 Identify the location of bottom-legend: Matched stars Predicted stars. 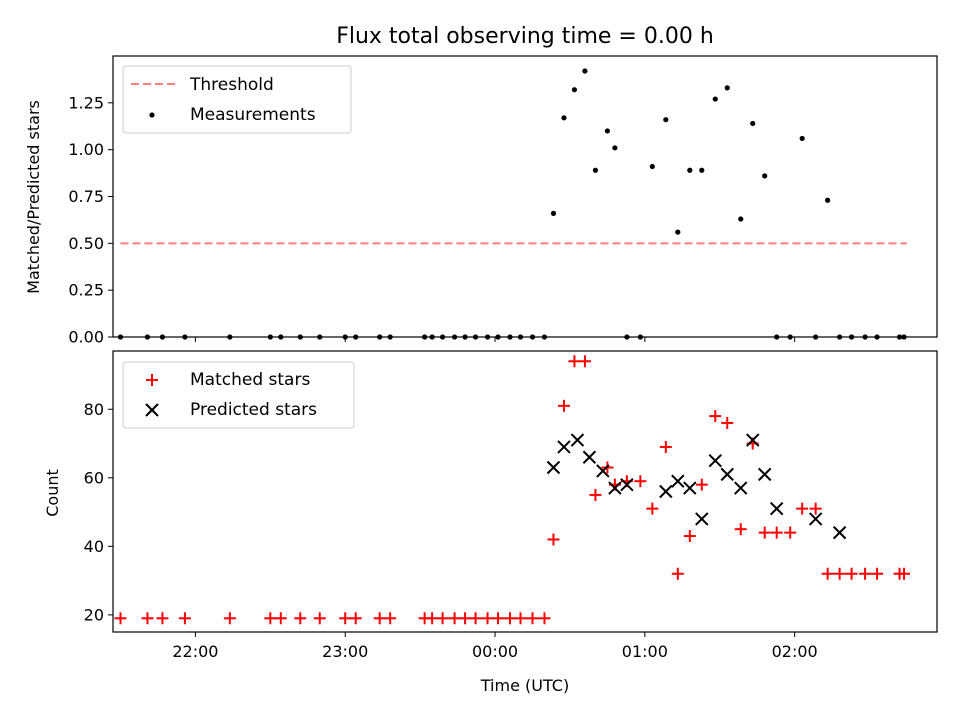
(238, 395).